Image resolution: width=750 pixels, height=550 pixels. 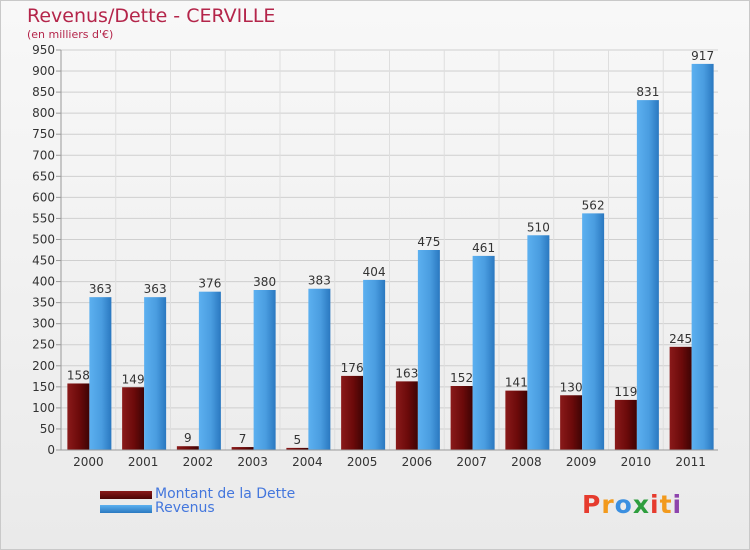 I want to click on y-tick-label: 900, so click(x=43, y=71).